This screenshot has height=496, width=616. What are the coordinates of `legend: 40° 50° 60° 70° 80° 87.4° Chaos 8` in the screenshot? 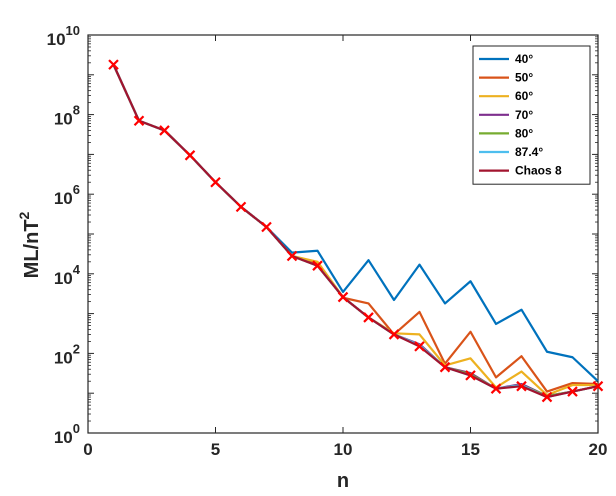 It's located at (531, 115).